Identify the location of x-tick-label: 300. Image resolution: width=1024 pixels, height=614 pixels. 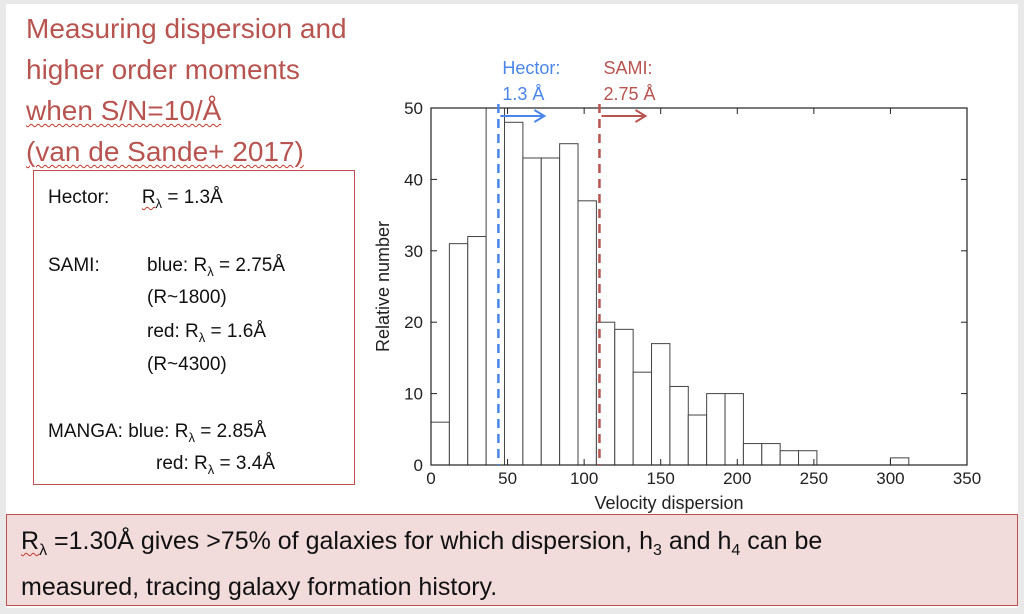
(890, 478).